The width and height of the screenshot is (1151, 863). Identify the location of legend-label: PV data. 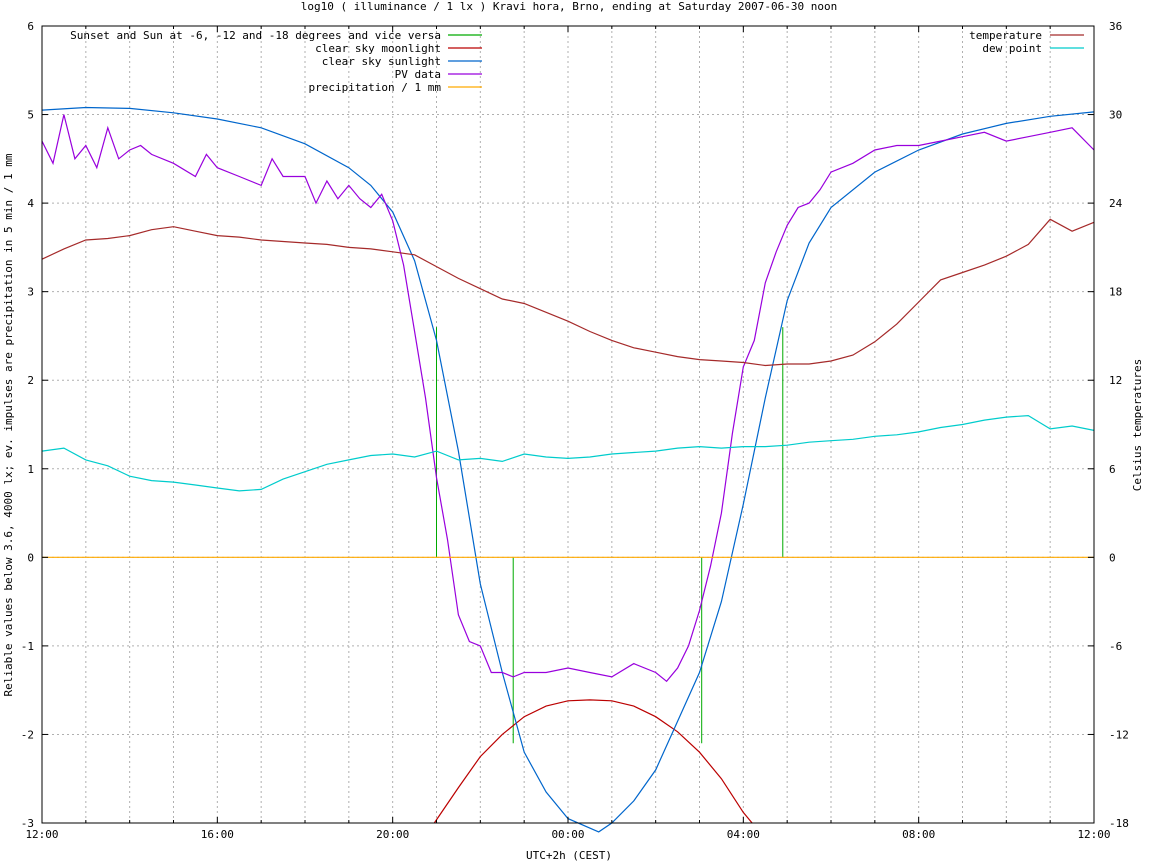
(418, 74).